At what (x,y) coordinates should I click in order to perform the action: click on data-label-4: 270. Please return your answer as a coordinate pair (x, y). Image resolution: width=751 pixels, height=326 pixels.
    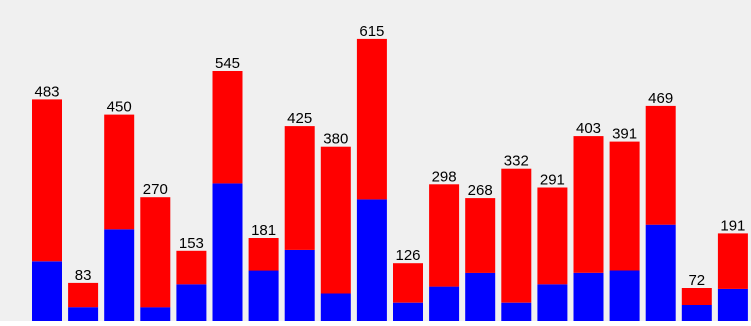
    Looking at the image, I should click on (155, 189).